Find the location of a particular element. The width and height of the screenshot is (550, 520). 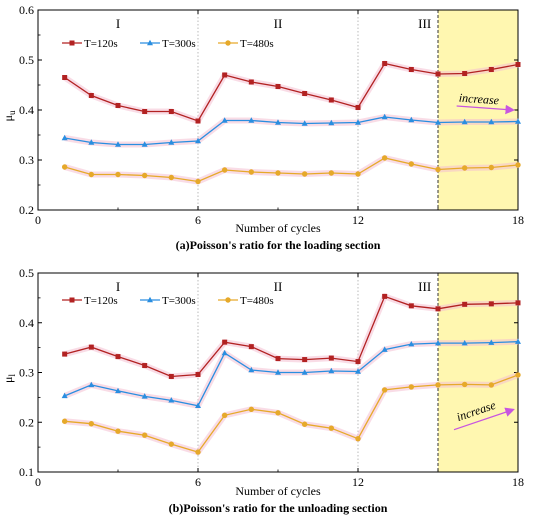

stage-label: II is located at coordinates (278, 286).